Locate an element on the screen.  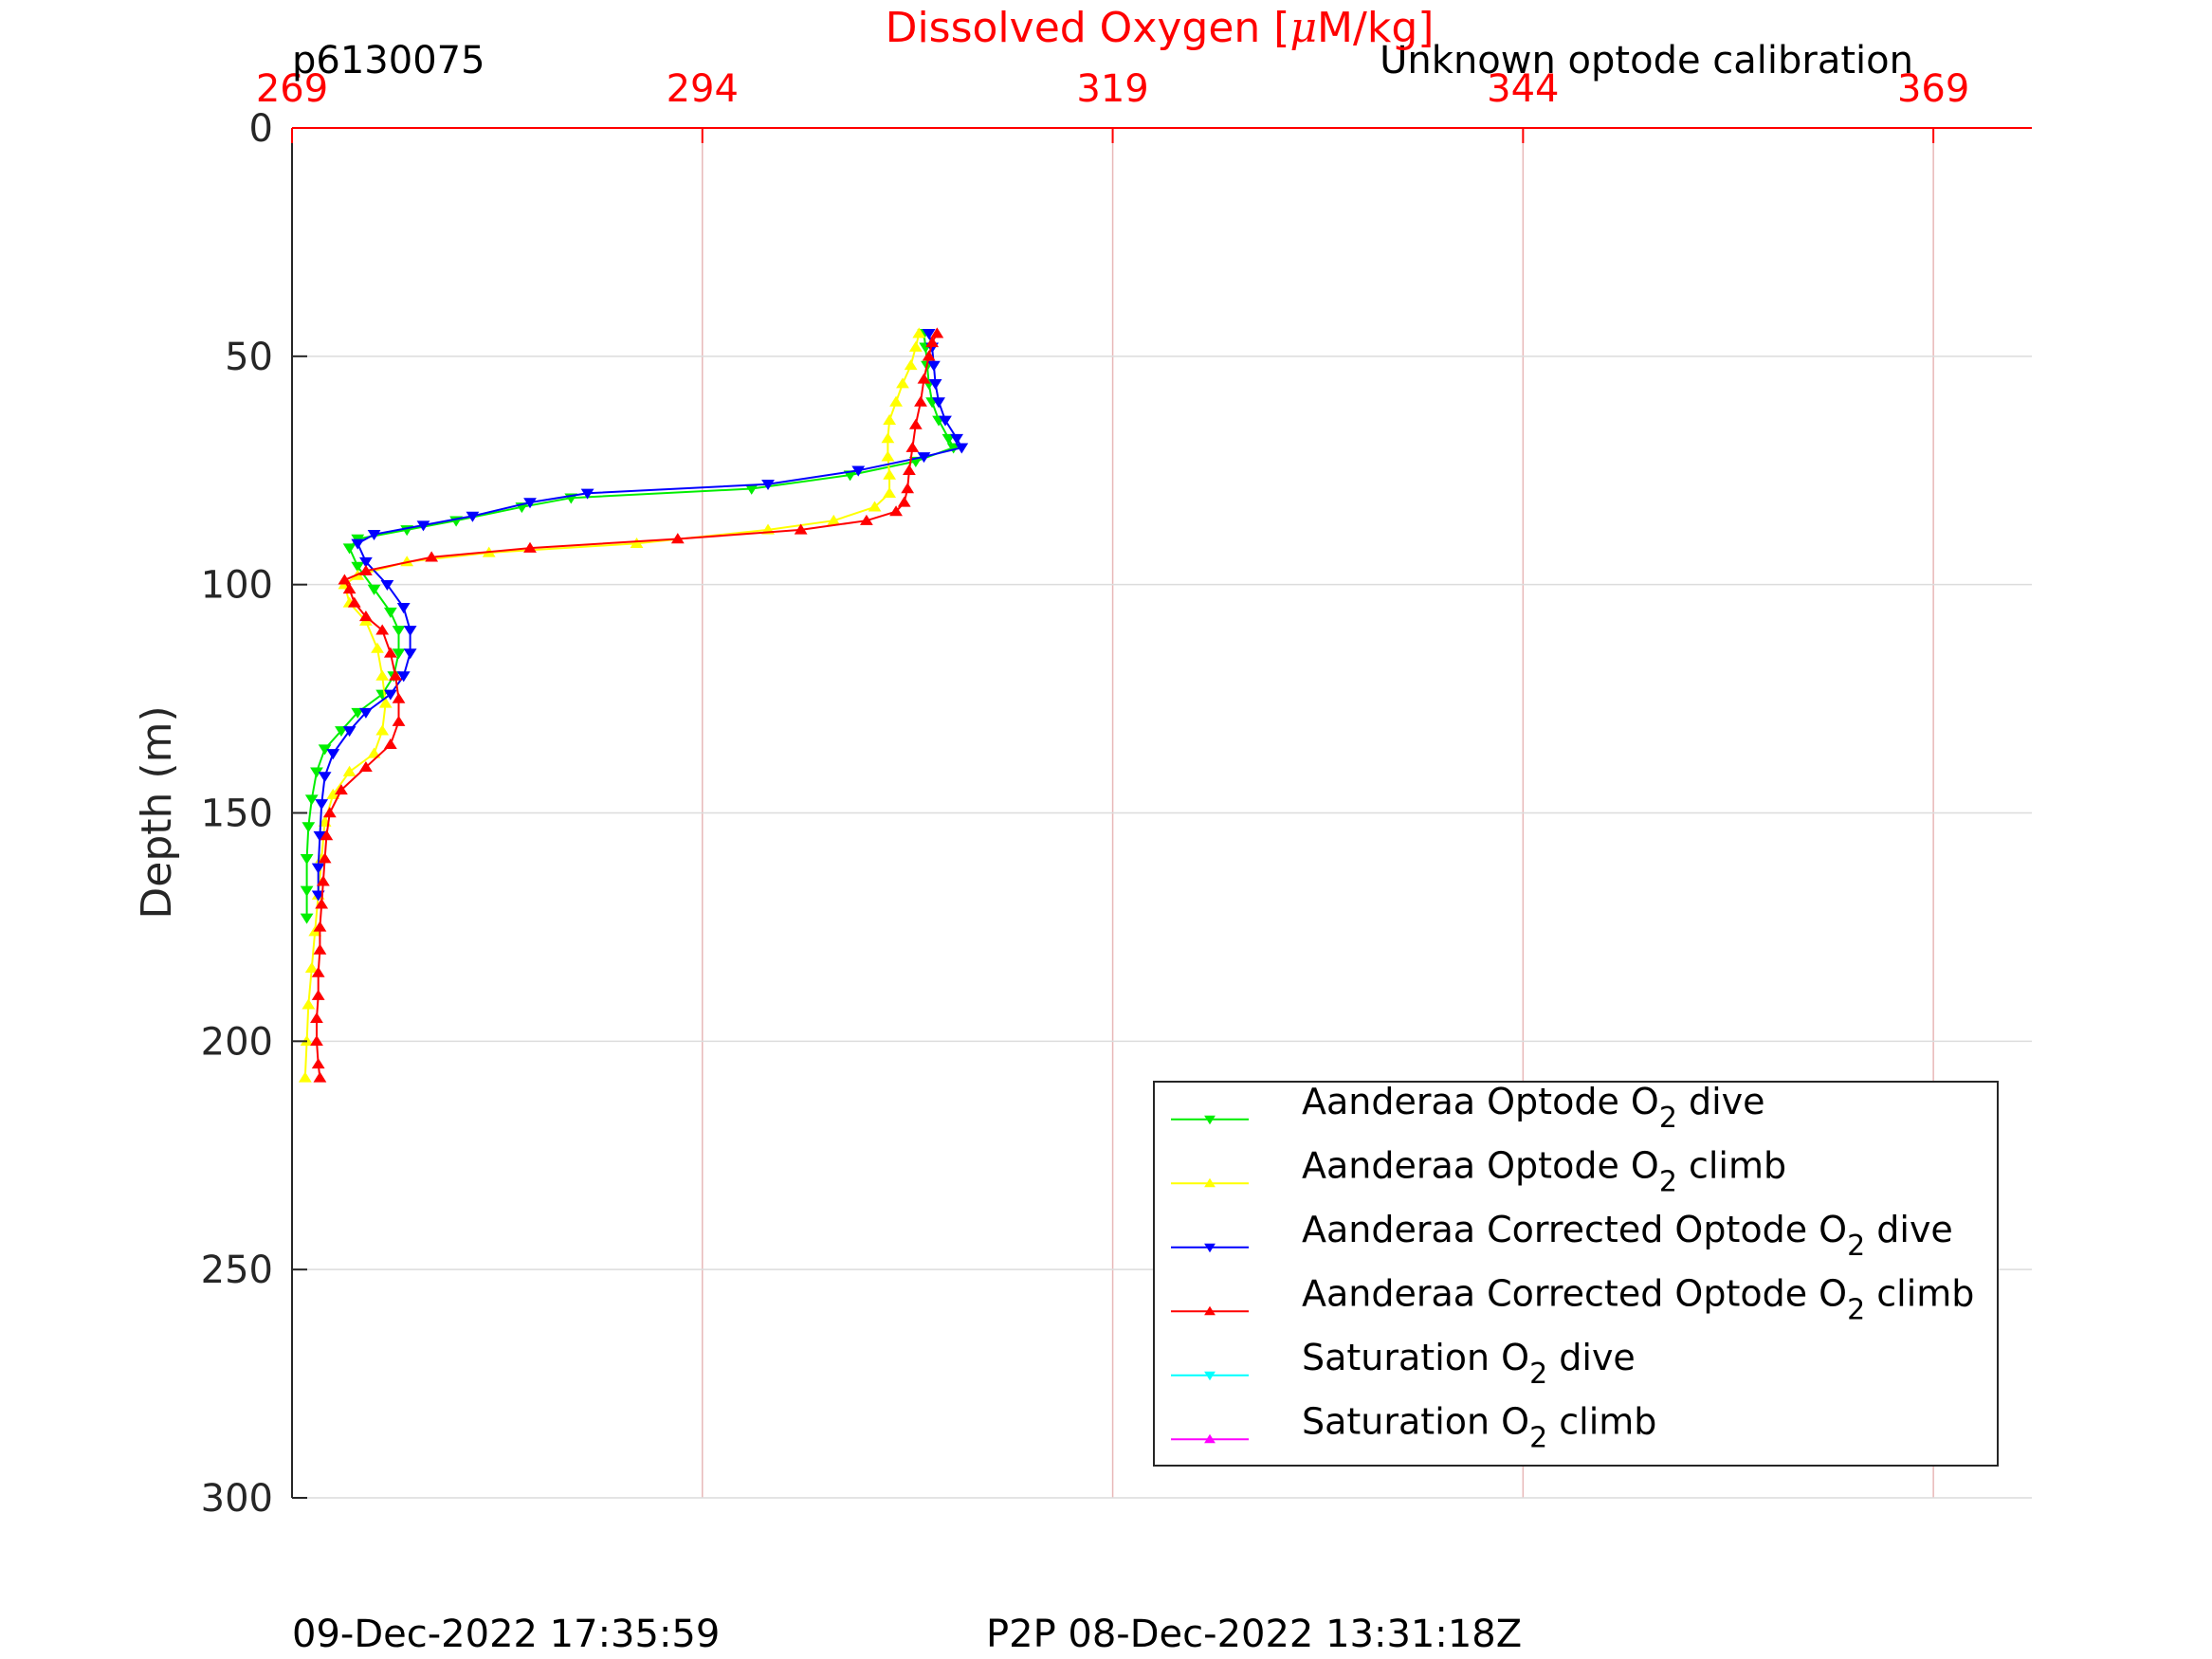
legend-label-main: Aanderaa Corrected Optode O is located at coordinates (1574, 1293).